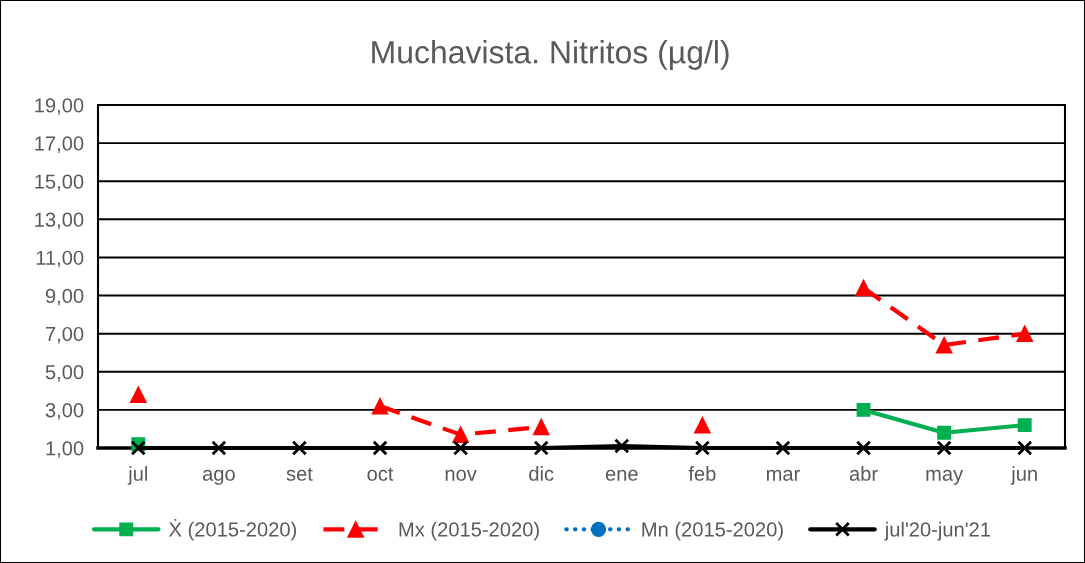  I want to click on legend-label: Mn (2015-2020), so click(712, 531).